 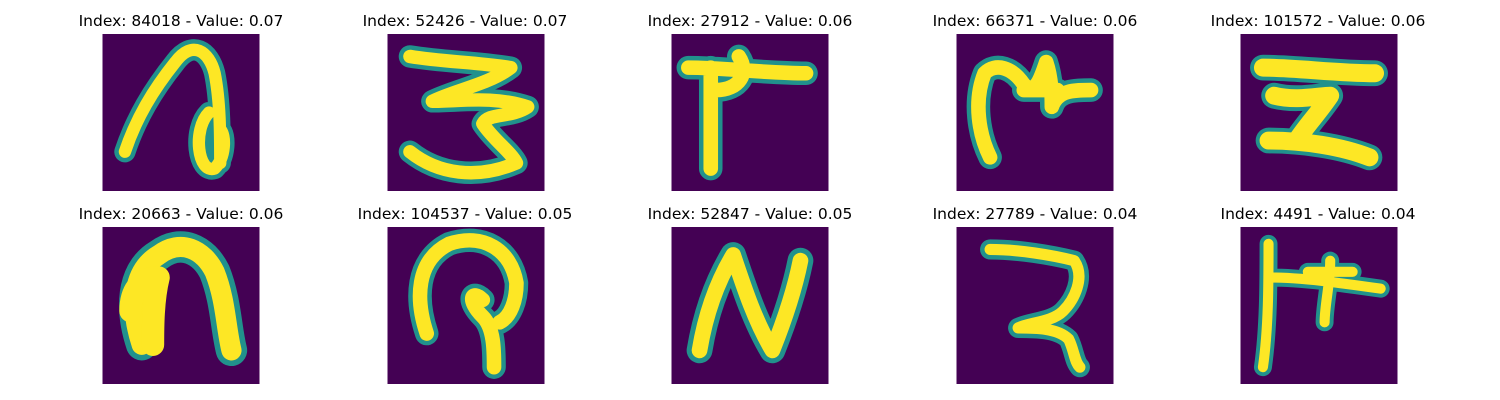 What do you see at coordinates (1035, 21) in the screenshot?
I see `panel-title: Index: 66371 - Value: 0.06` at bounding box center [1035, 21].